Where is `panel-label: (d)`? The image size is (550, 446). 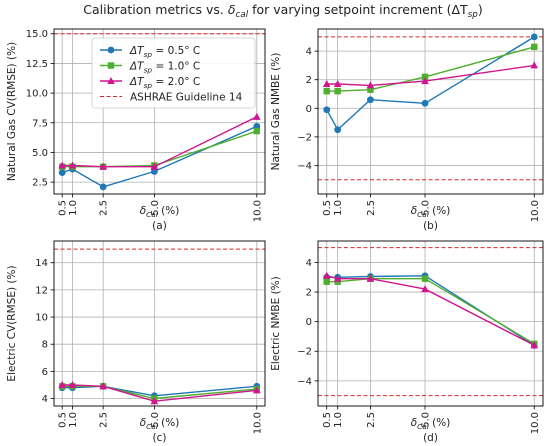 panel-label: (d) is located at coordinates (430, 438).